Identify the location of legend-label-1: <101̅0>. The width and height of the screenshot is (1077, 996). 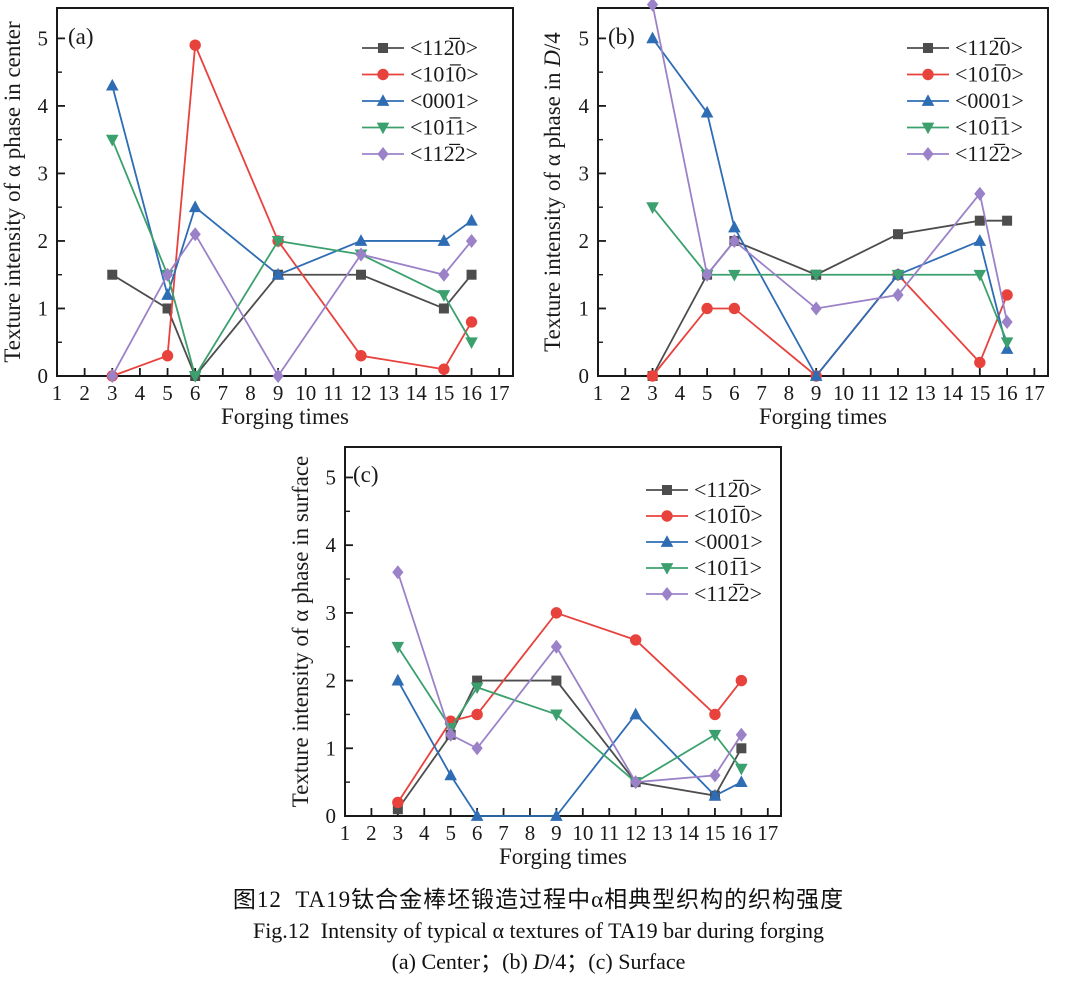
(444, 74).